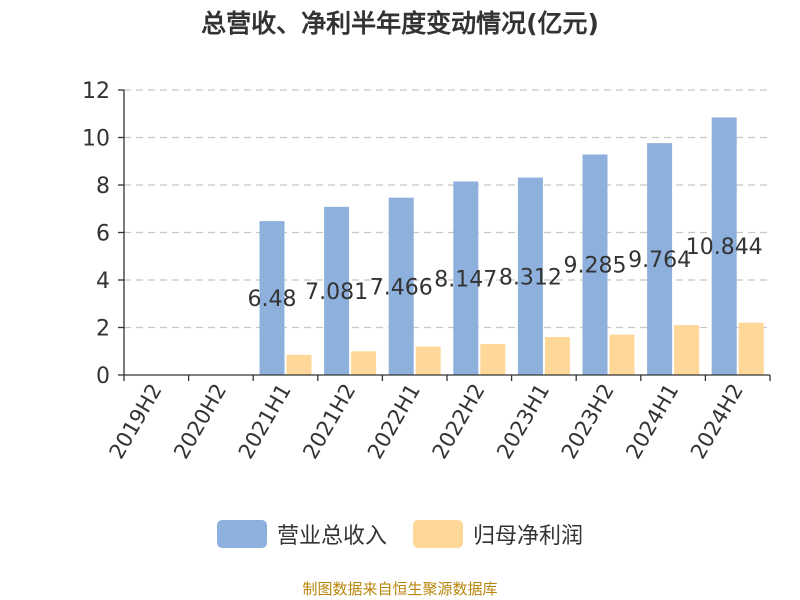 Image resolution: width=800 pixels, height=600 pixels. What do you see at coordinates (394, 422) in the screenshot?
I see `x-tick-label-2022H1: 2022H1` at bounding box center [394, 422].